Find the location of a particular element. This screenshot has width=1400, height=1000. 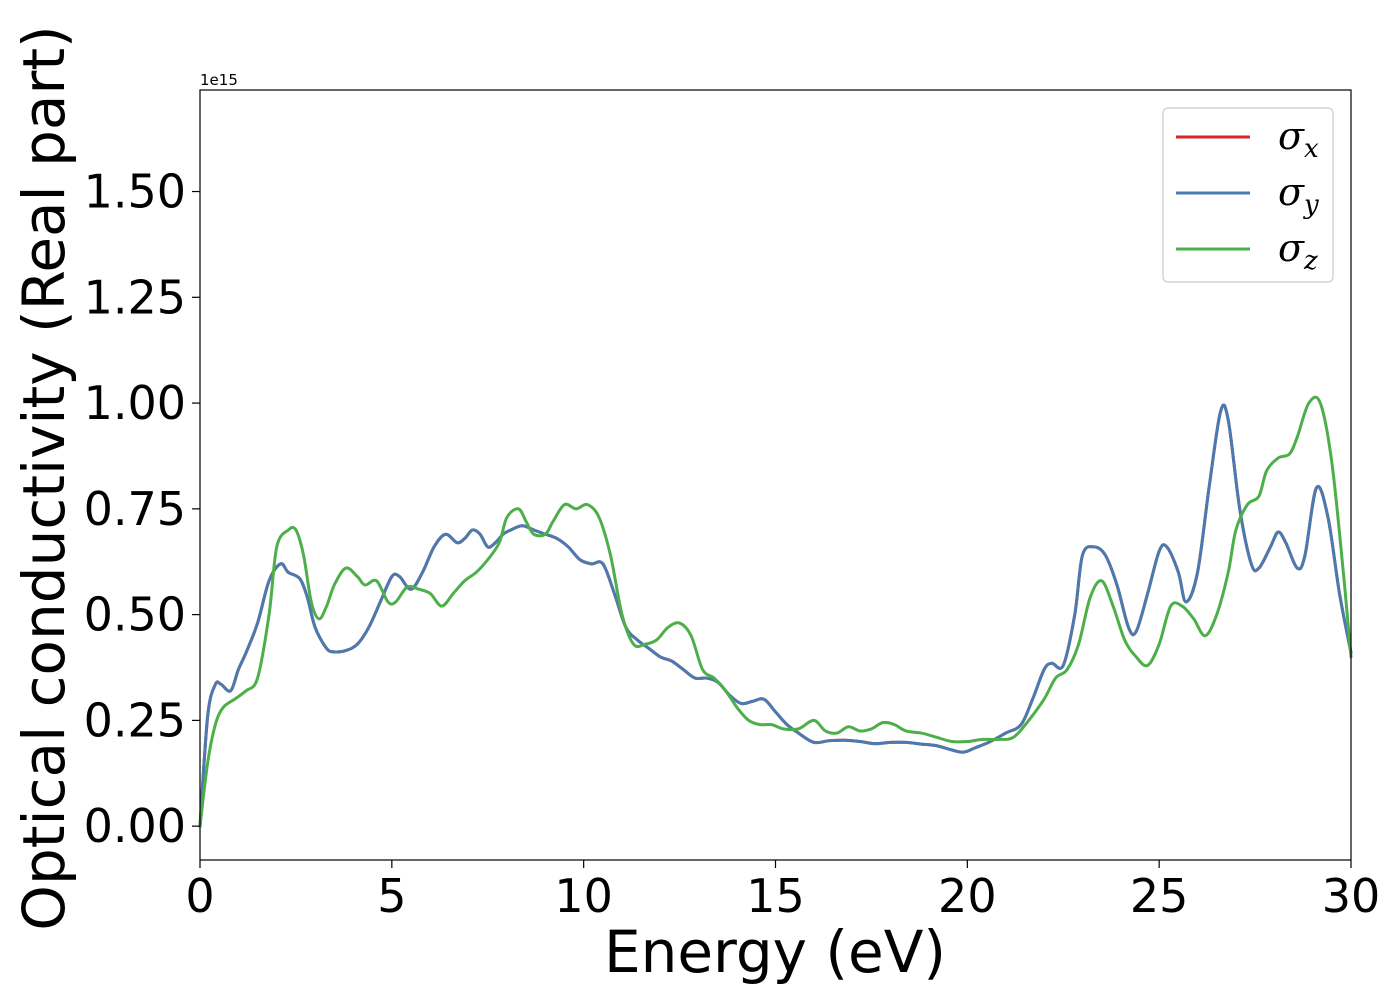

legend-label-y: σy is located at coordinates (1298, 195).